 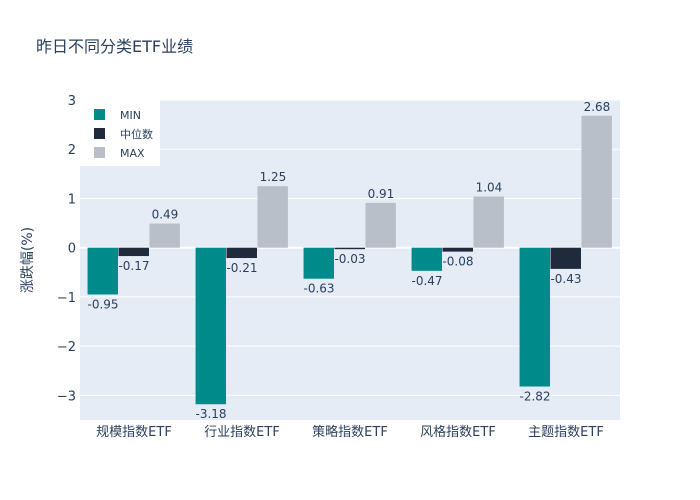 What do you see at coordinates (66, 347) in the screenshot?
I see `y-tick-label: −2` at bounding box center [66, 347].